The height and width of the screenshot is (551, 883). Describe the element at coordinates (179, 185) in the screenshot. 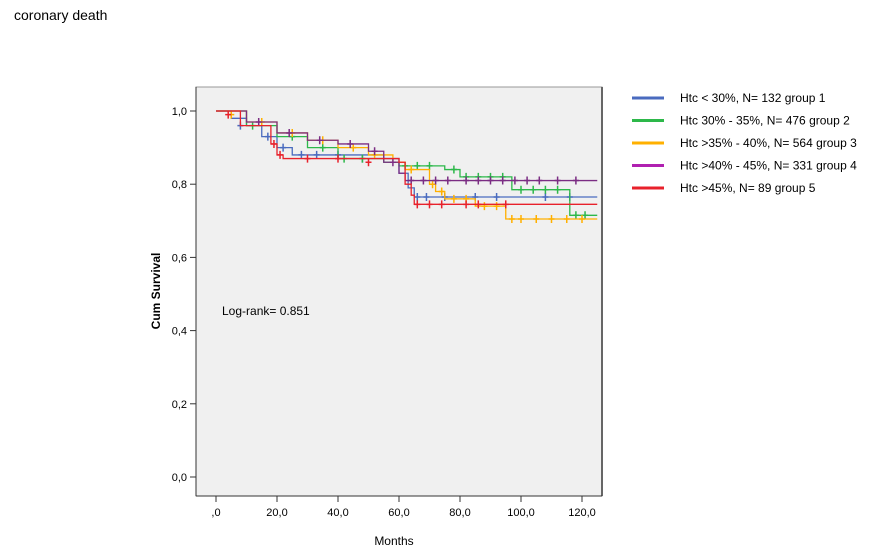

I see `y-tick-label: 0,8` at that location.